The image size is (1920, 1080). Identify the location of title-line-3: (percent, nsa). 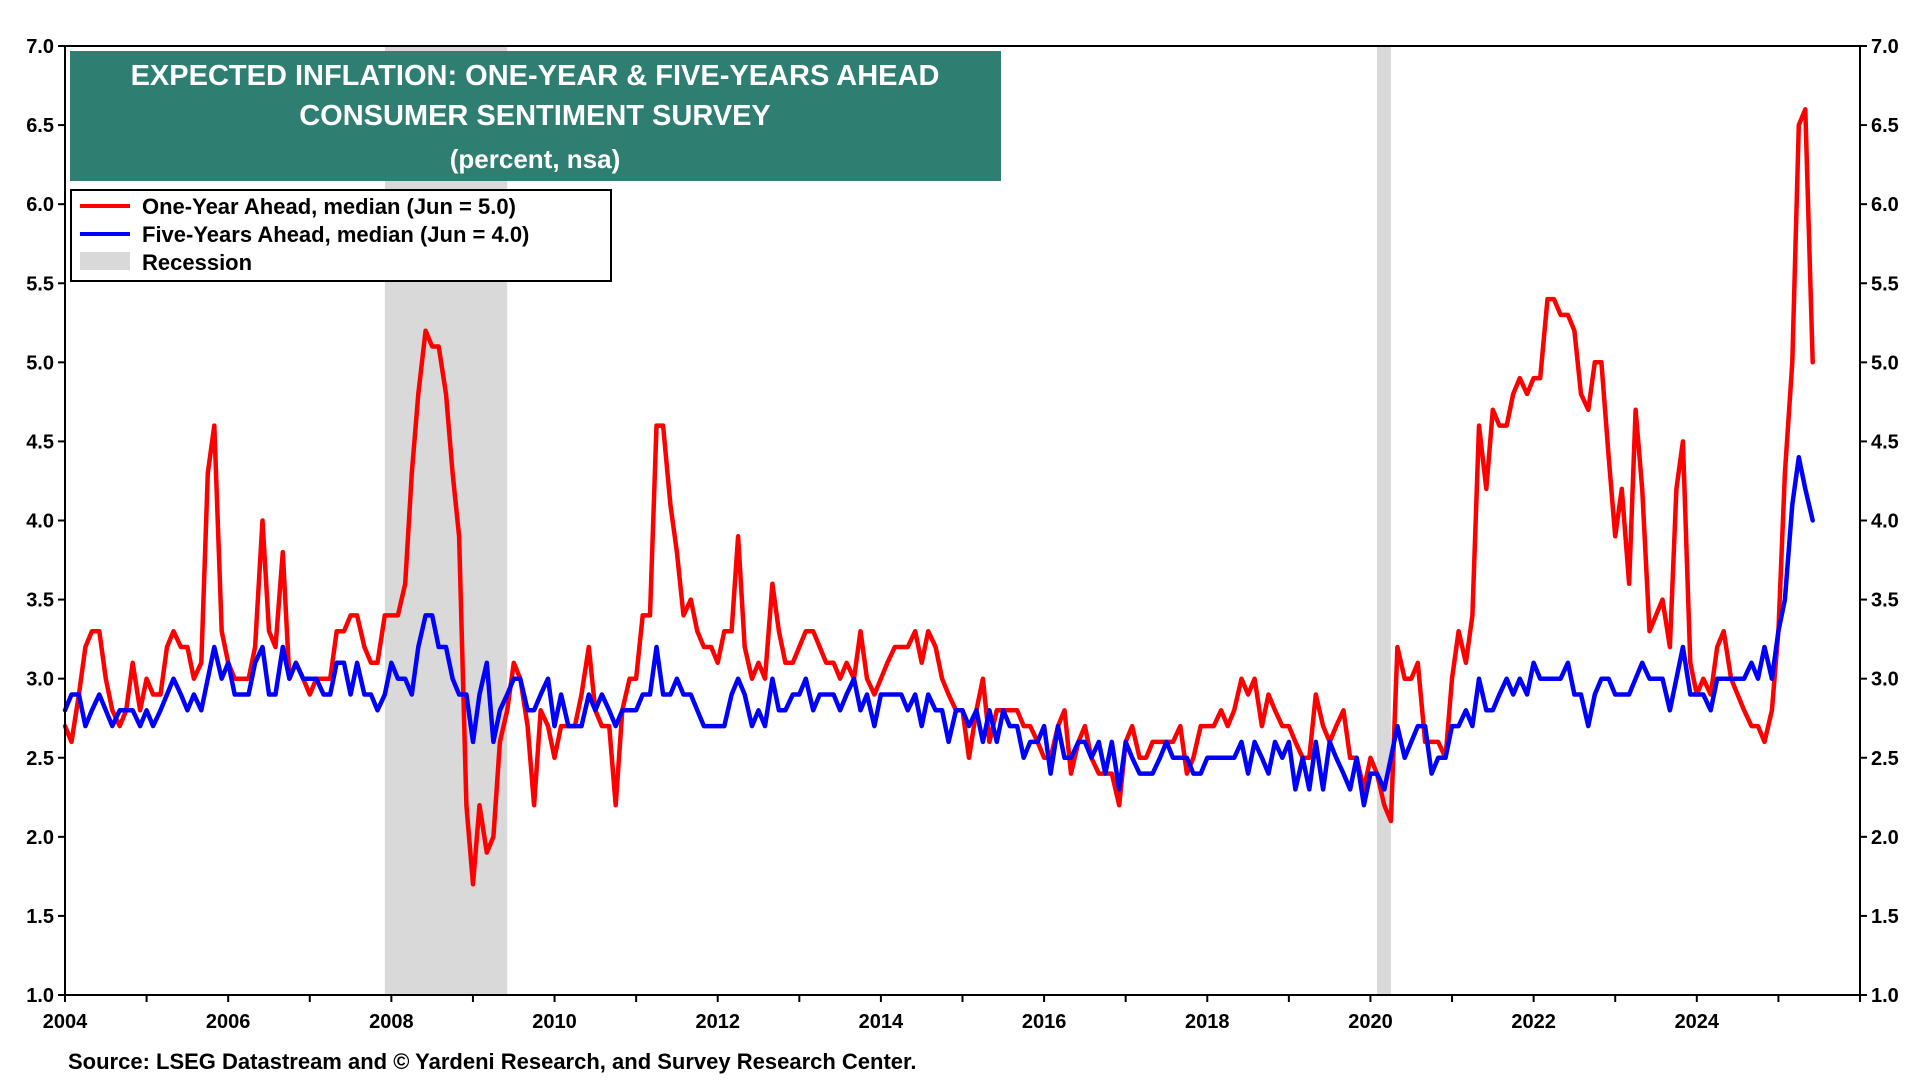
(535, 159).